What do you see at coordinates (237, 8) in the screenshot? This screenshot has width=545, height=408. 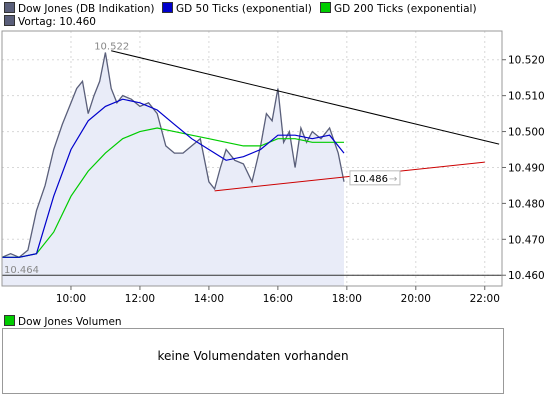 I see `legend-item-gd-50: GD 50 Ticks (exponential)` at bounding box center [237, 8].